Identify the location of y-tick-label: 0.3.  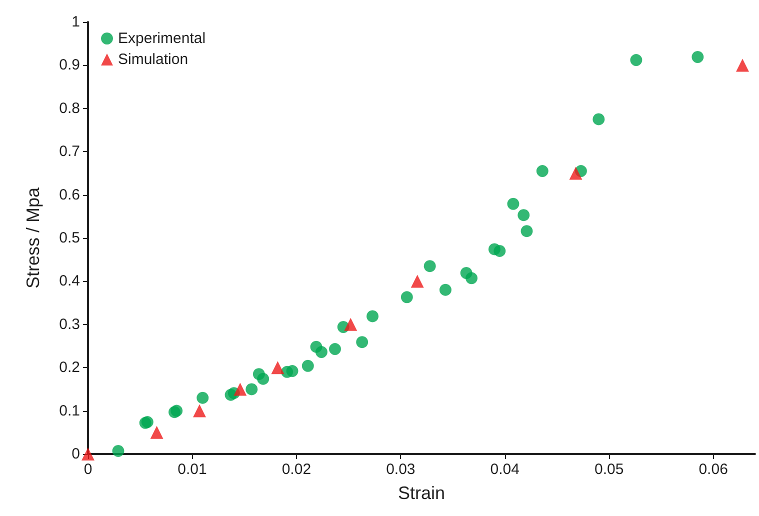
(69, 324).